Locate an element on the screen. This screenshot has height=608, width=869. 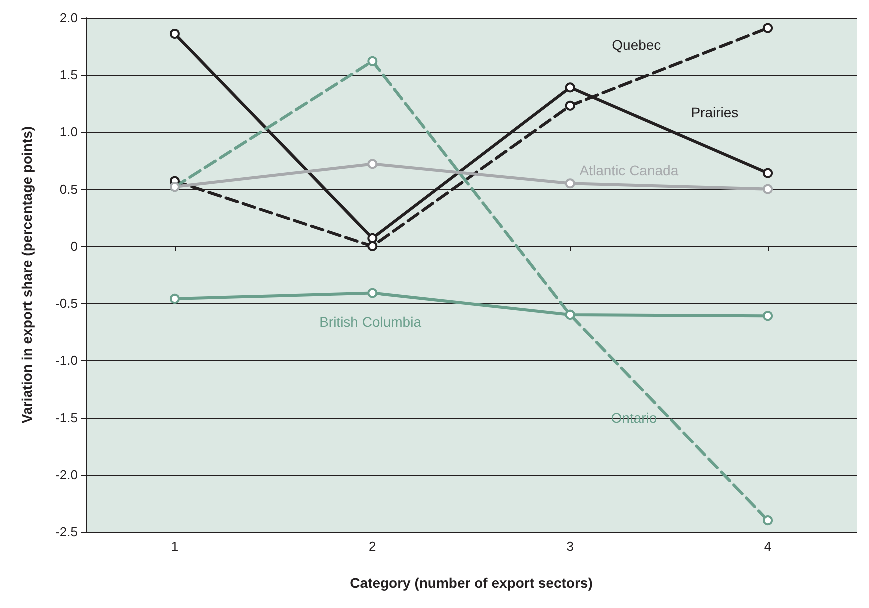
x-tick-label: 4 is located at coordinates (768, 546).